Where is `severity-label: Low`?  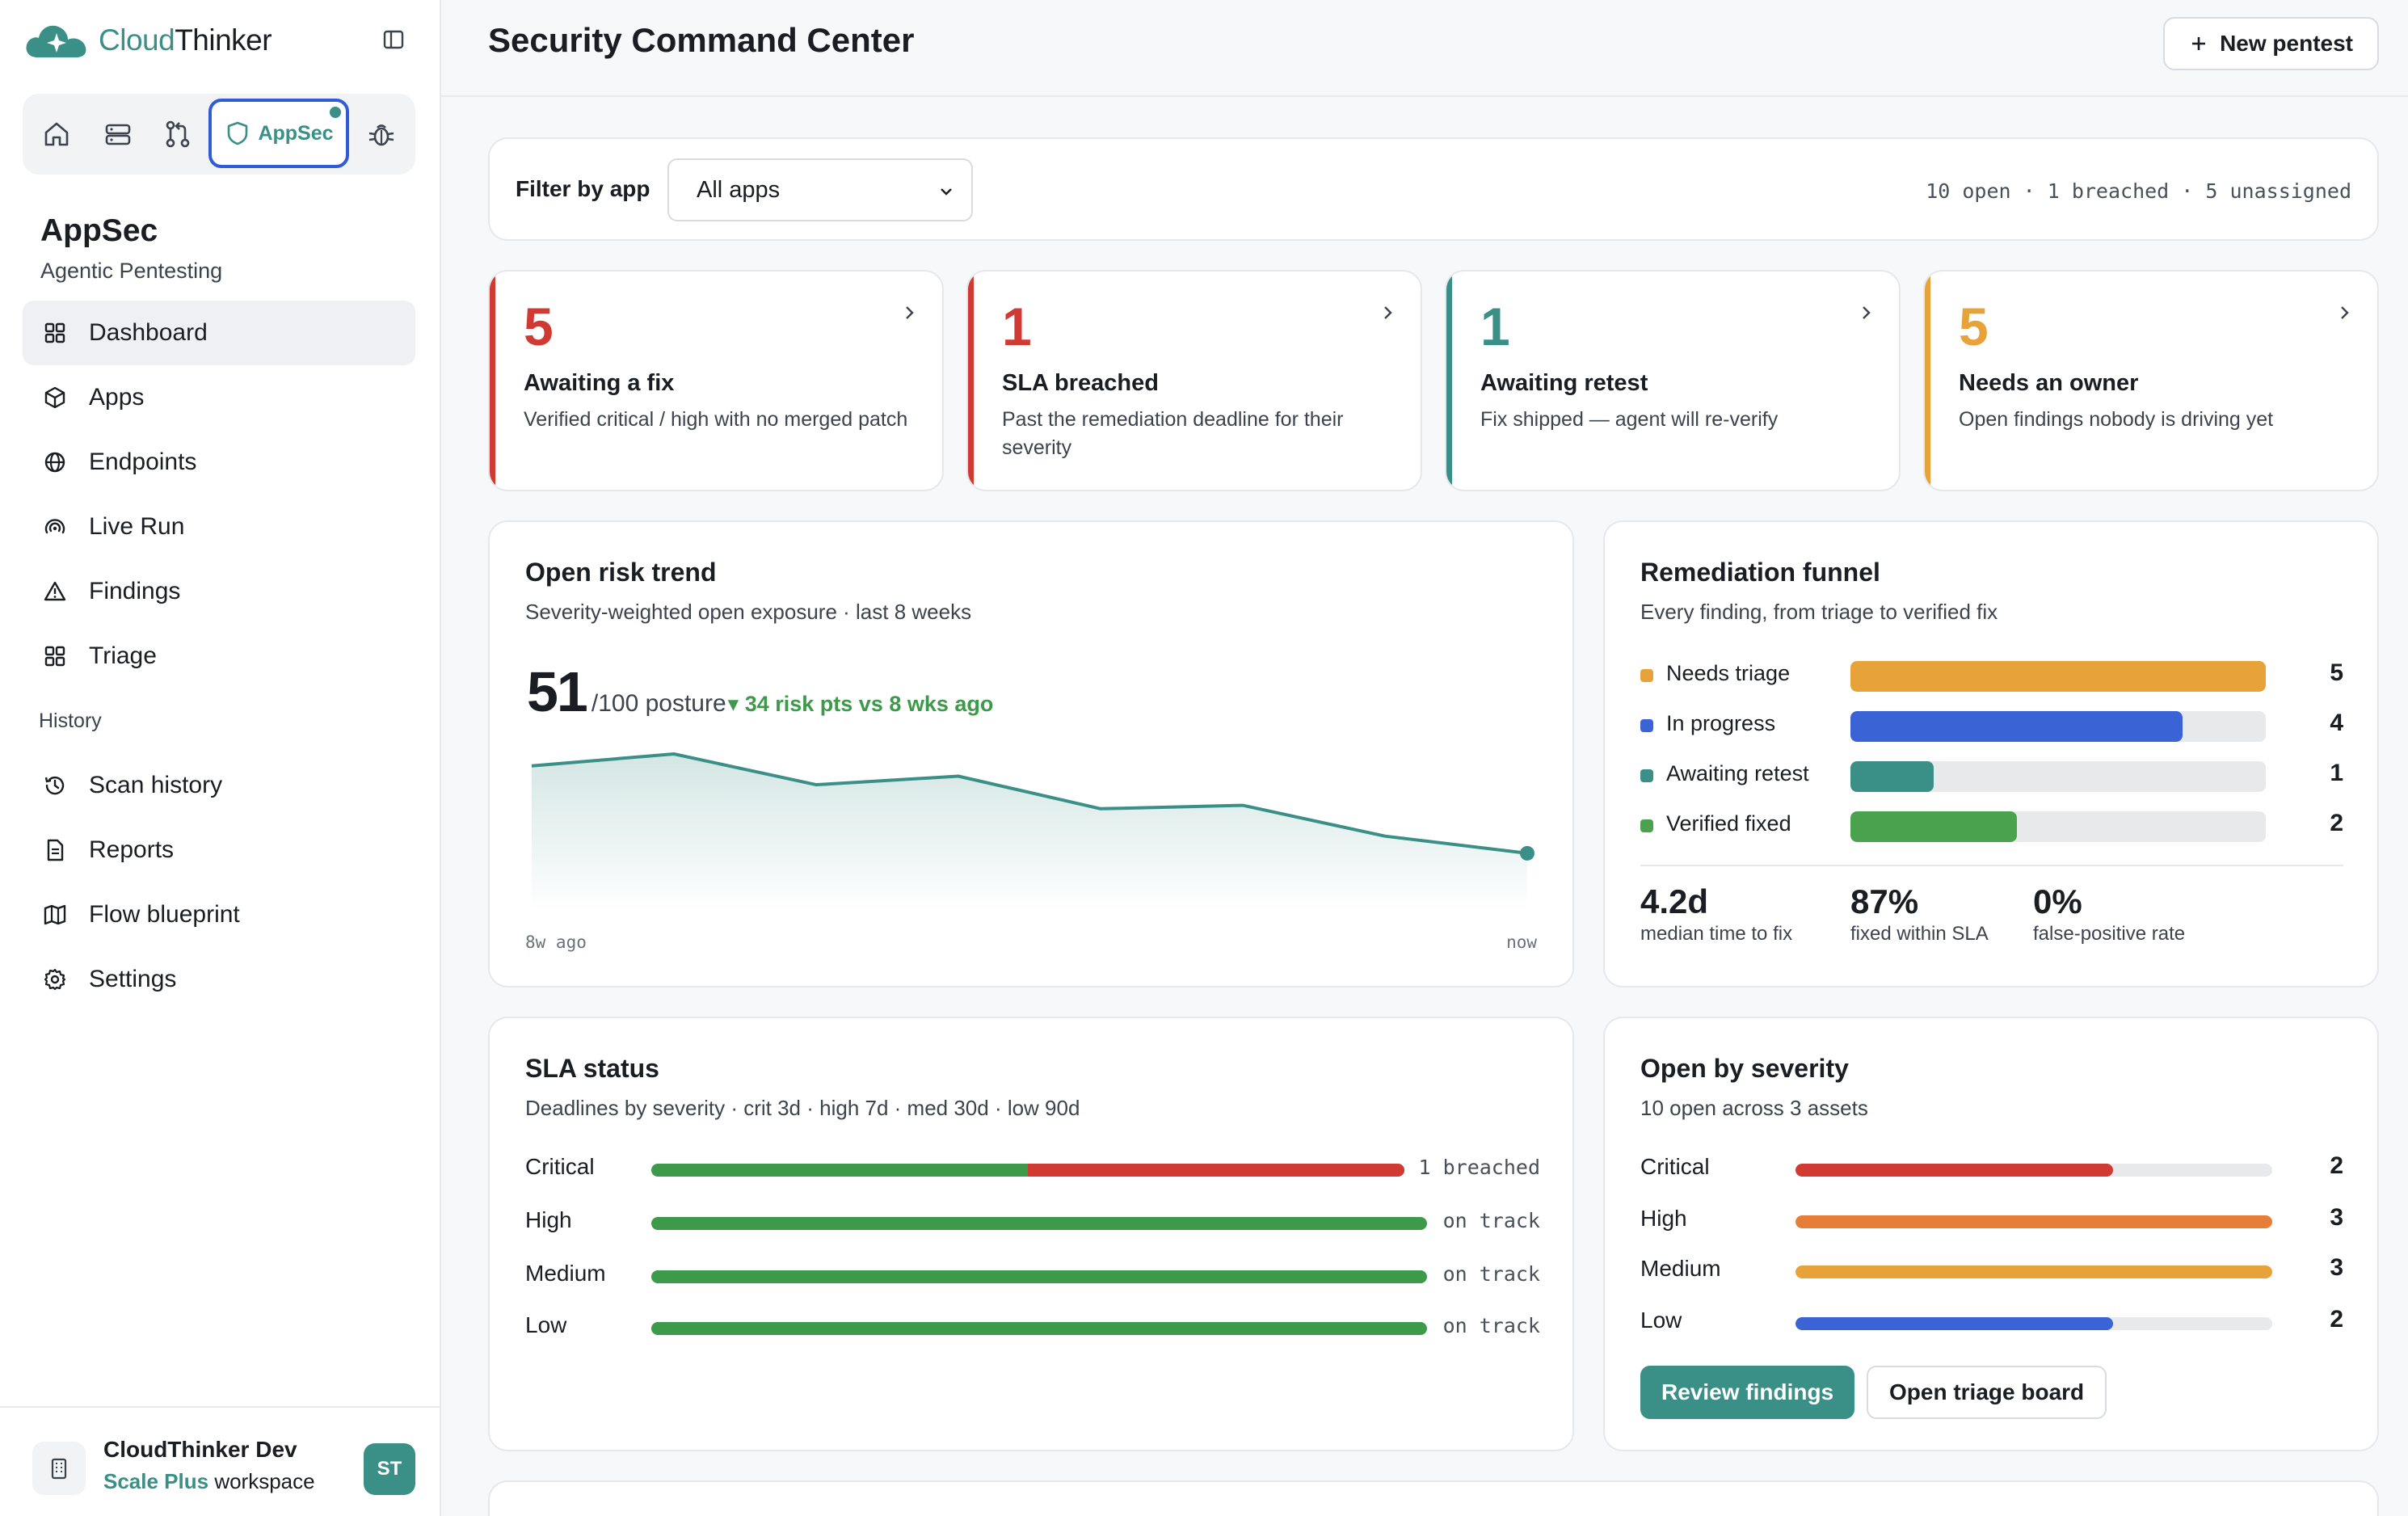
severity-label: Low is located at coordinates (1661, 1321).